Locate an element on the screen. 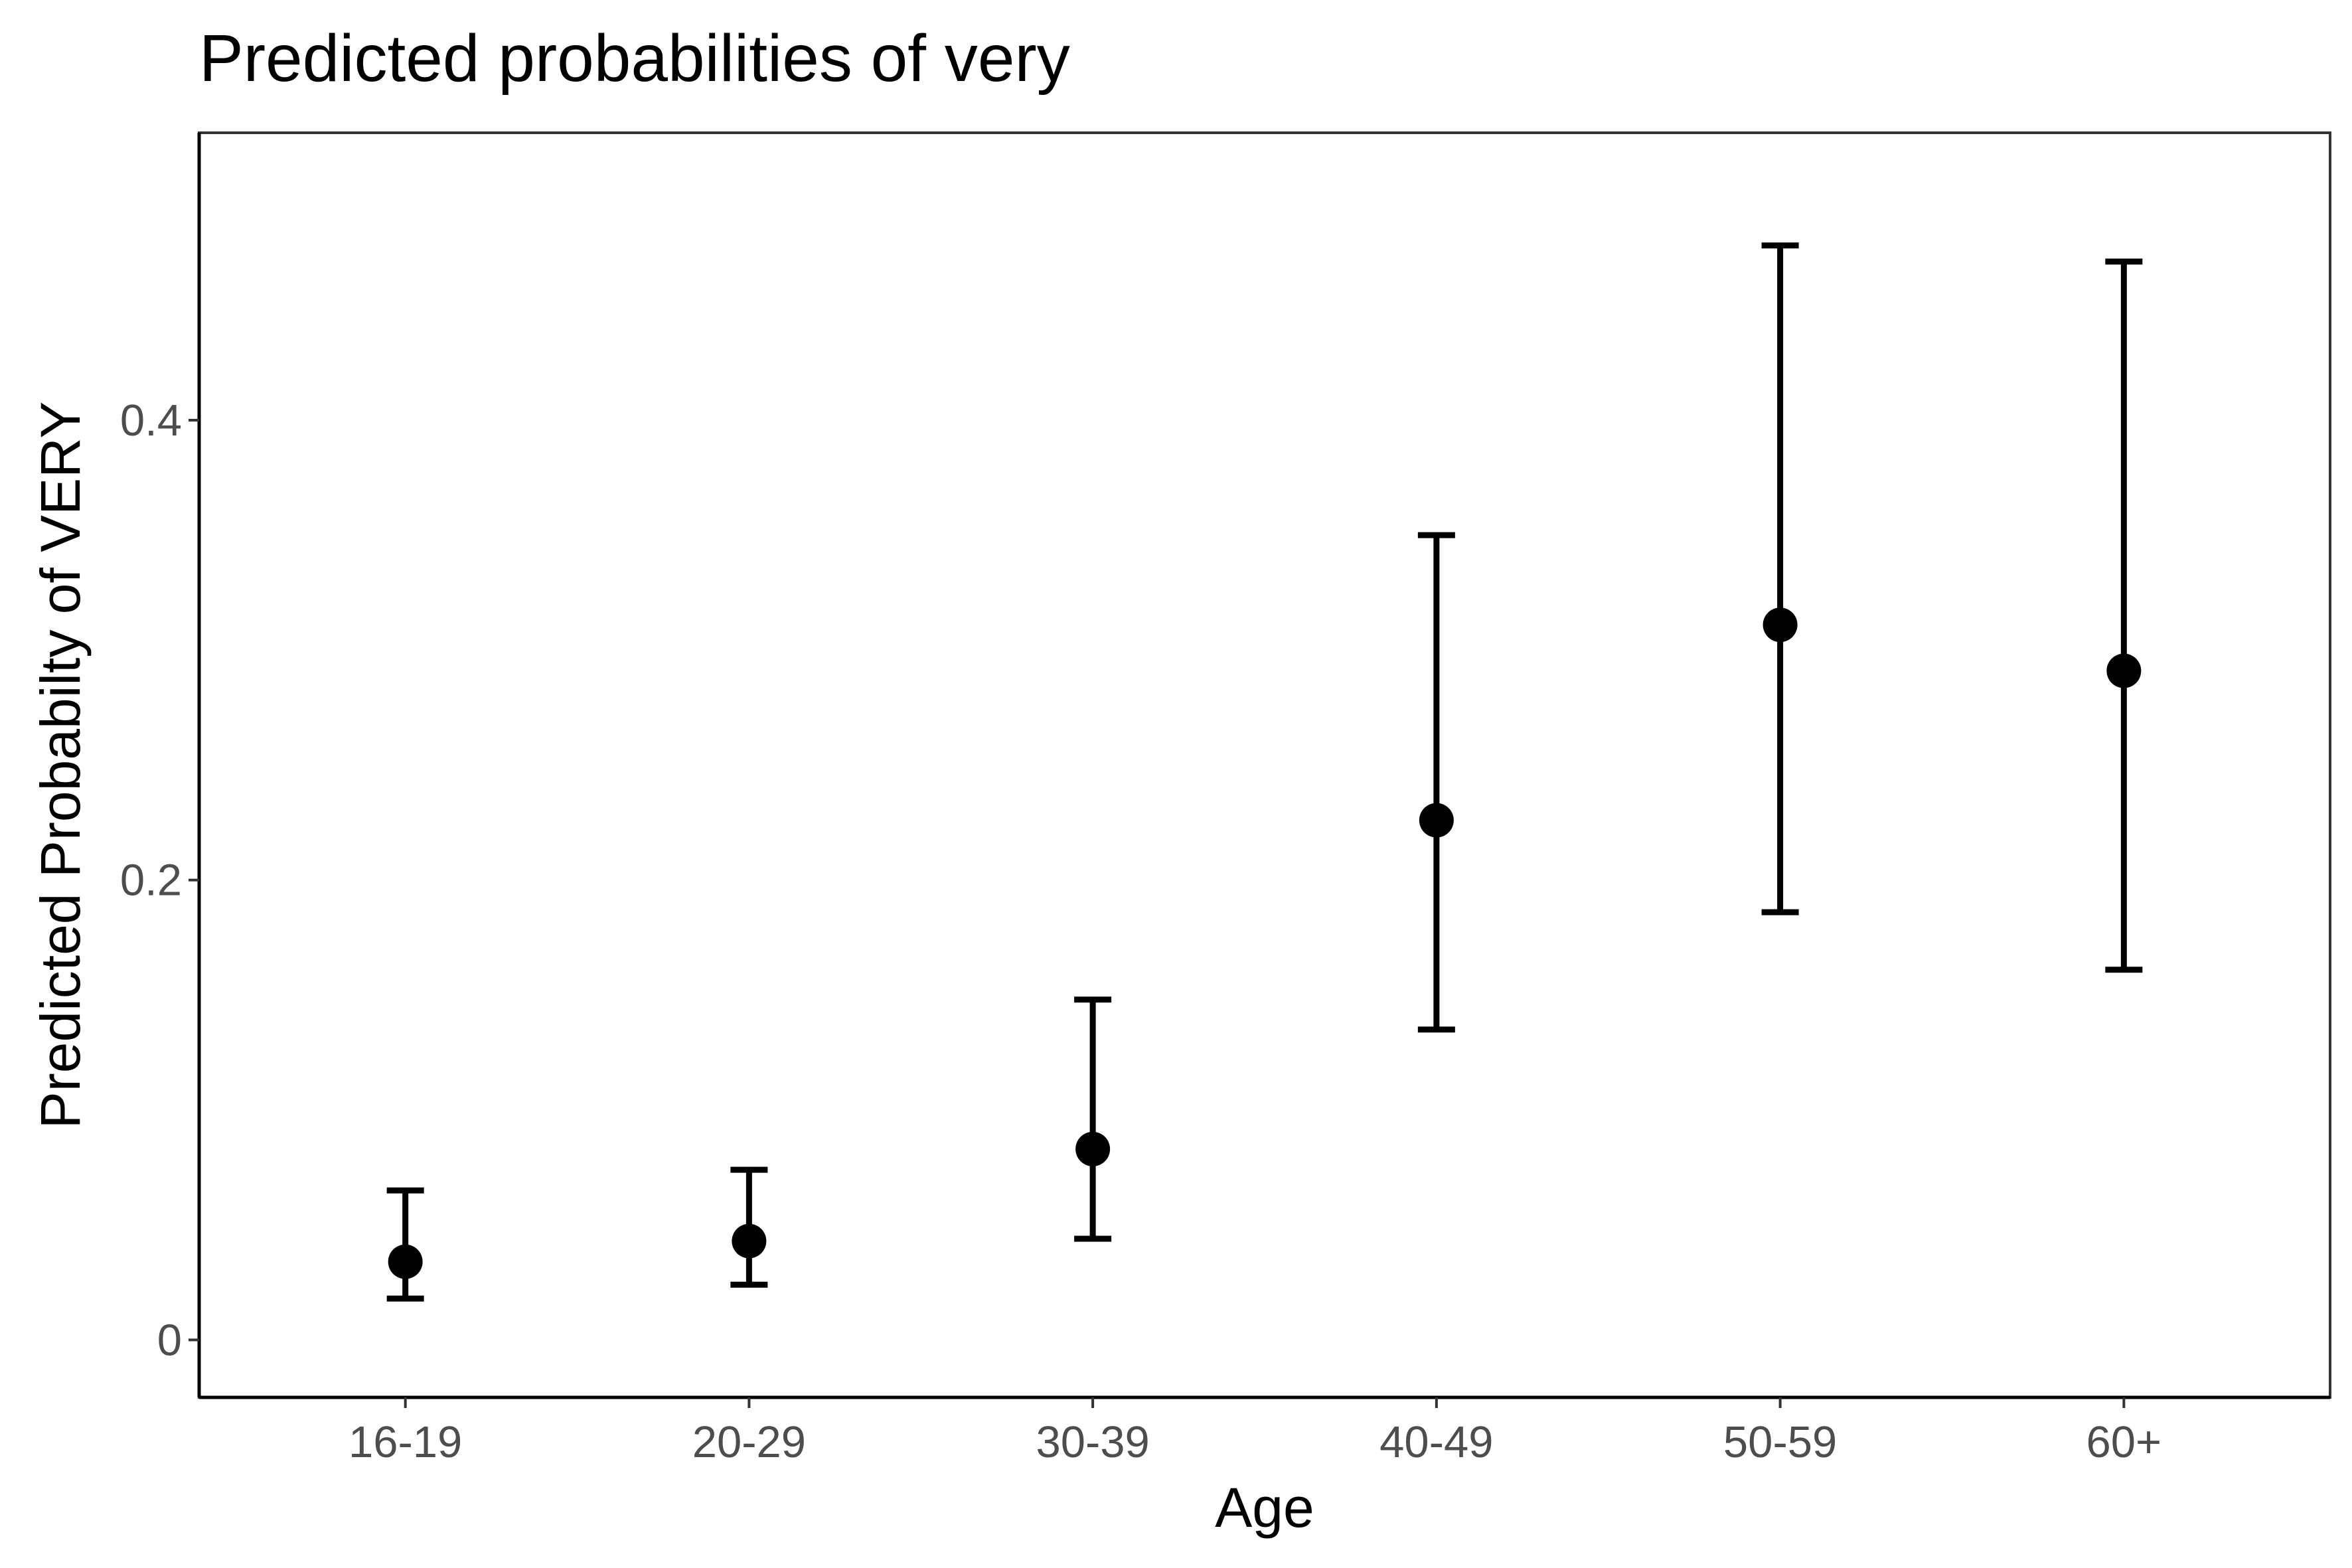  x-tick-label: 50-59 is located at coordinates (1780, 1442).